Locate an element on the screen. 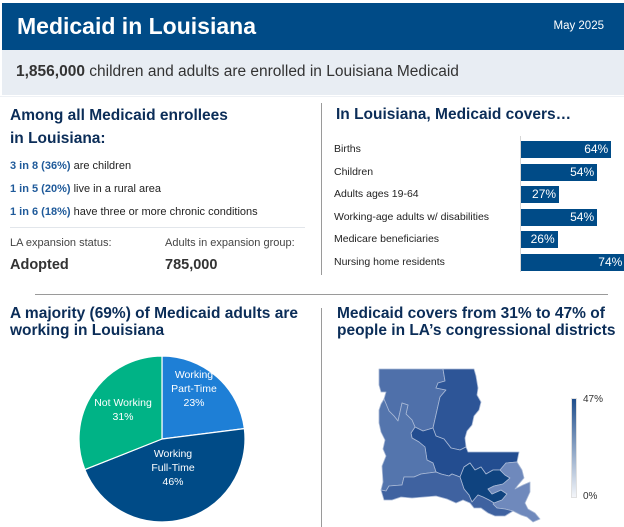 The image size is (624, 527). bar-value-label: 64% is located at coordinates (596, 149).